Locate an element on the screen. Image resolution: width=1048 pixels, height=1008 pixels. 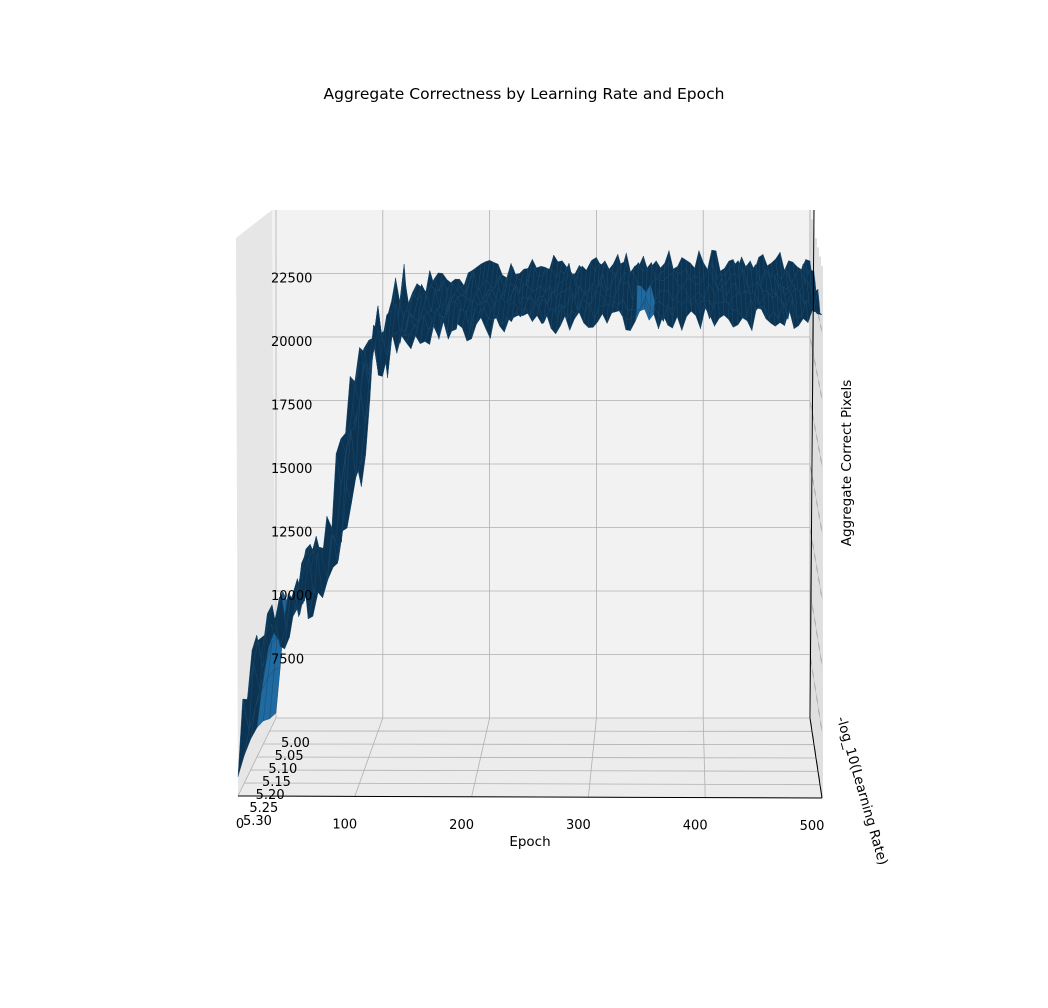
x-tick-label: 400 is located at coordinates (695, 826).